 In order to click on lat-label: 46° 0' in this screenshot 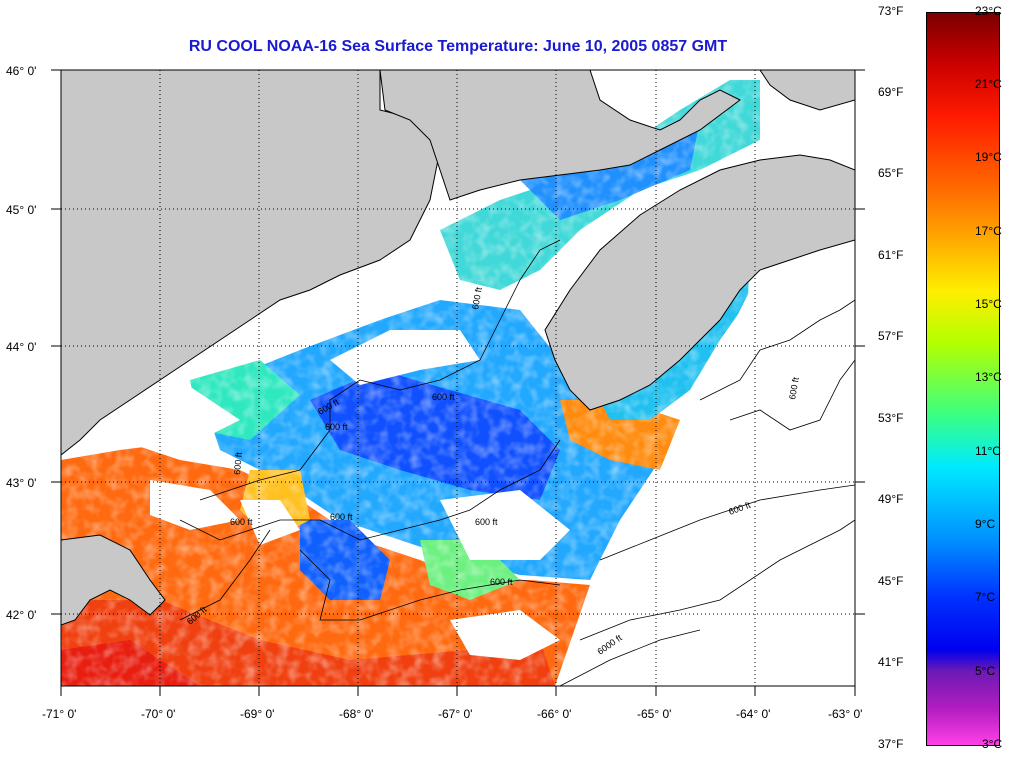, I will do `click(21, 71)`.